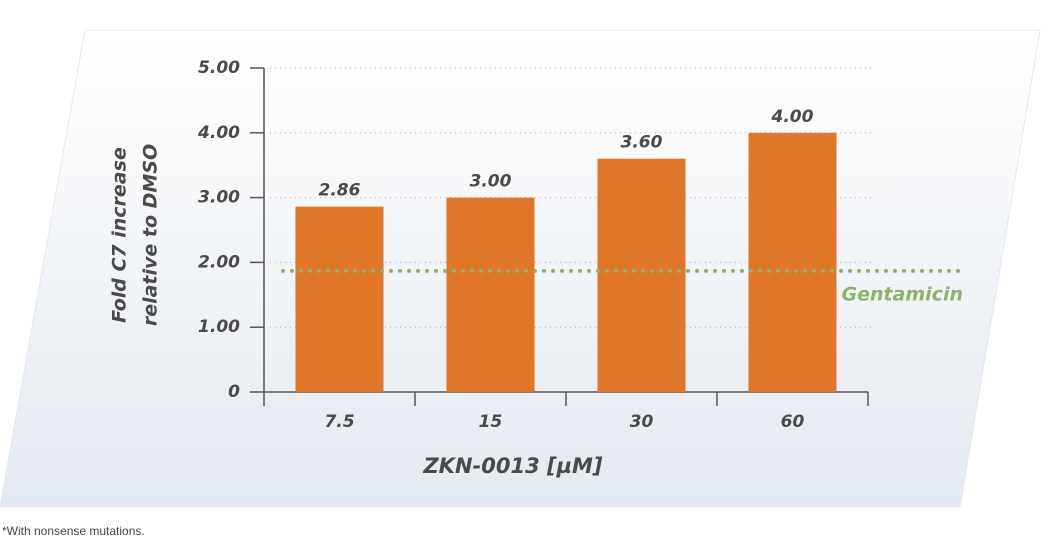 The height and width of the screenshot is (537, 1046). I want to click on y-tick-label: 1.00, so click(219, 327).